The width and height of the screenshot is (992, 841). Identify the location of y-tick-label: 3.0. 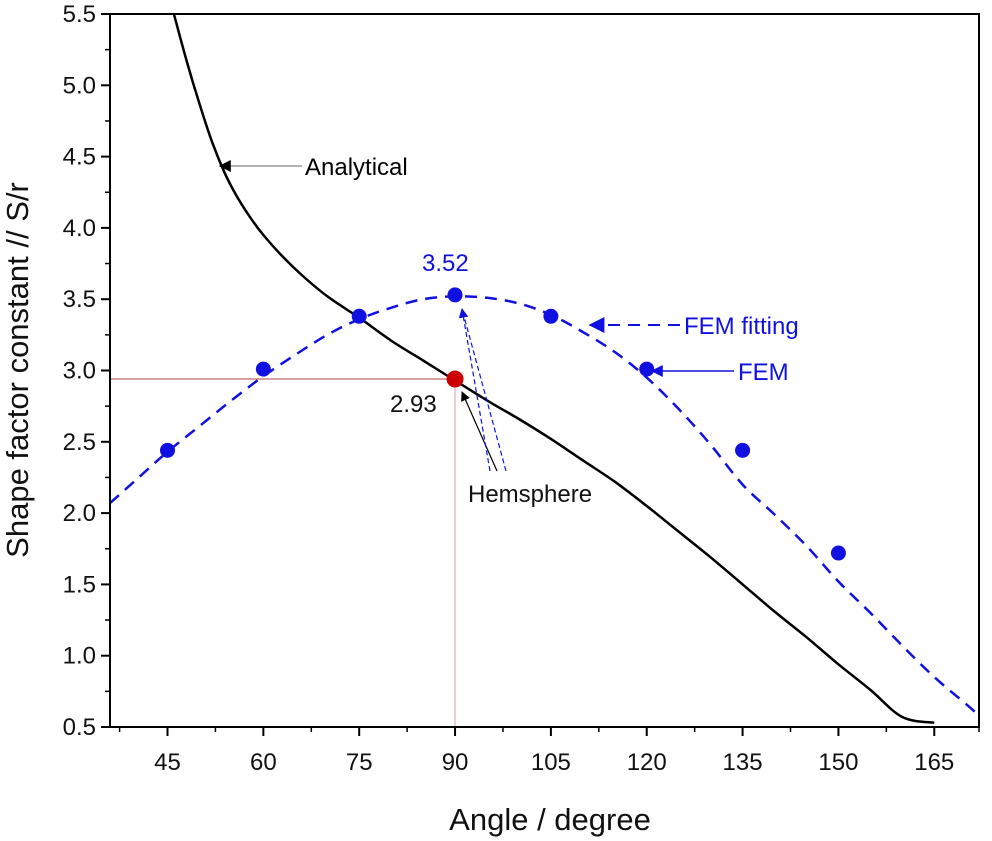
(79, 371).